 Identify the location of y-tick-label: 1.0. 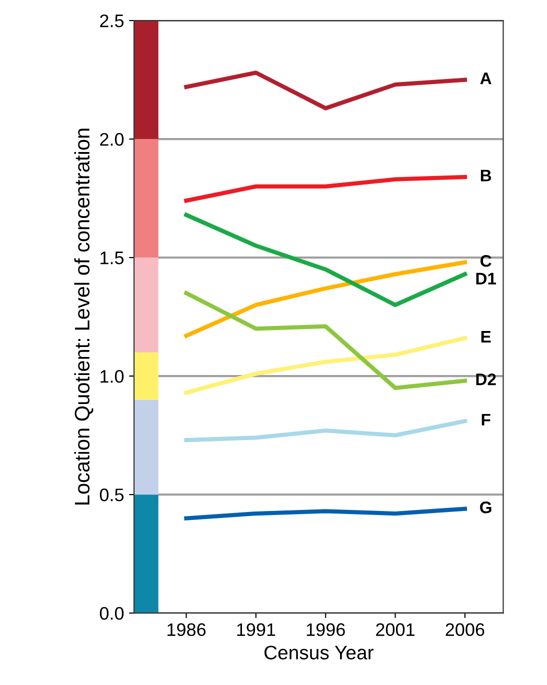
(112, 376).